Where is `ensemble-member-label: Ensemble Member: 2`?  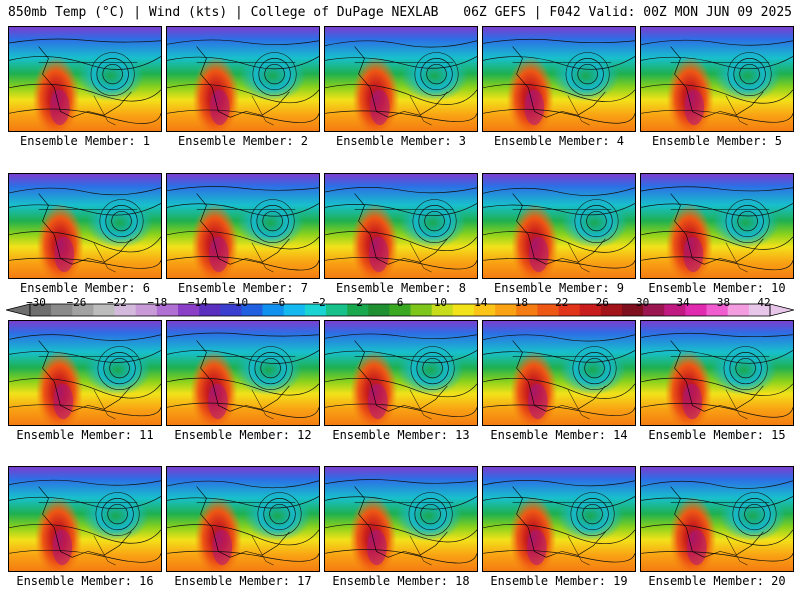
ensemble-member-label: Ensemble Member: 2 is located at coordinates (243, 141).